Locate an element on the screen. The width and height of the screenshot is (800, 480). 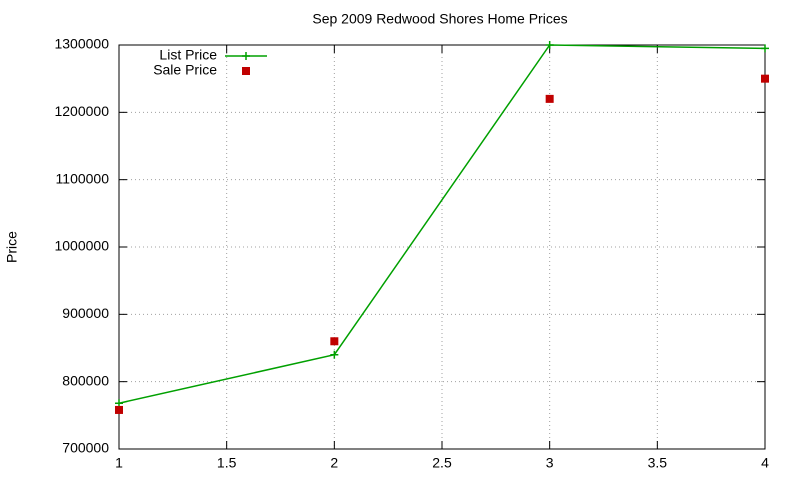
x-tick-label: 3 is located at coordinates (550, 463).